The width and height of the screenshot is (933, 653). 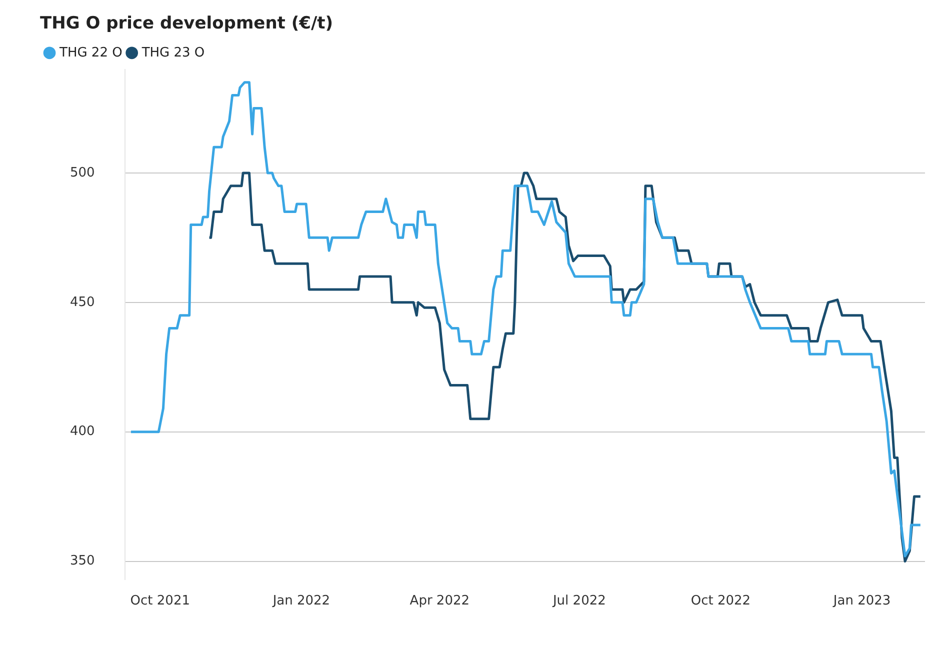 What do you see at coordinates (861, 601) in the screenshot?
I see `x-tick-label: Jan 2023` at bounding box center [861, 601].